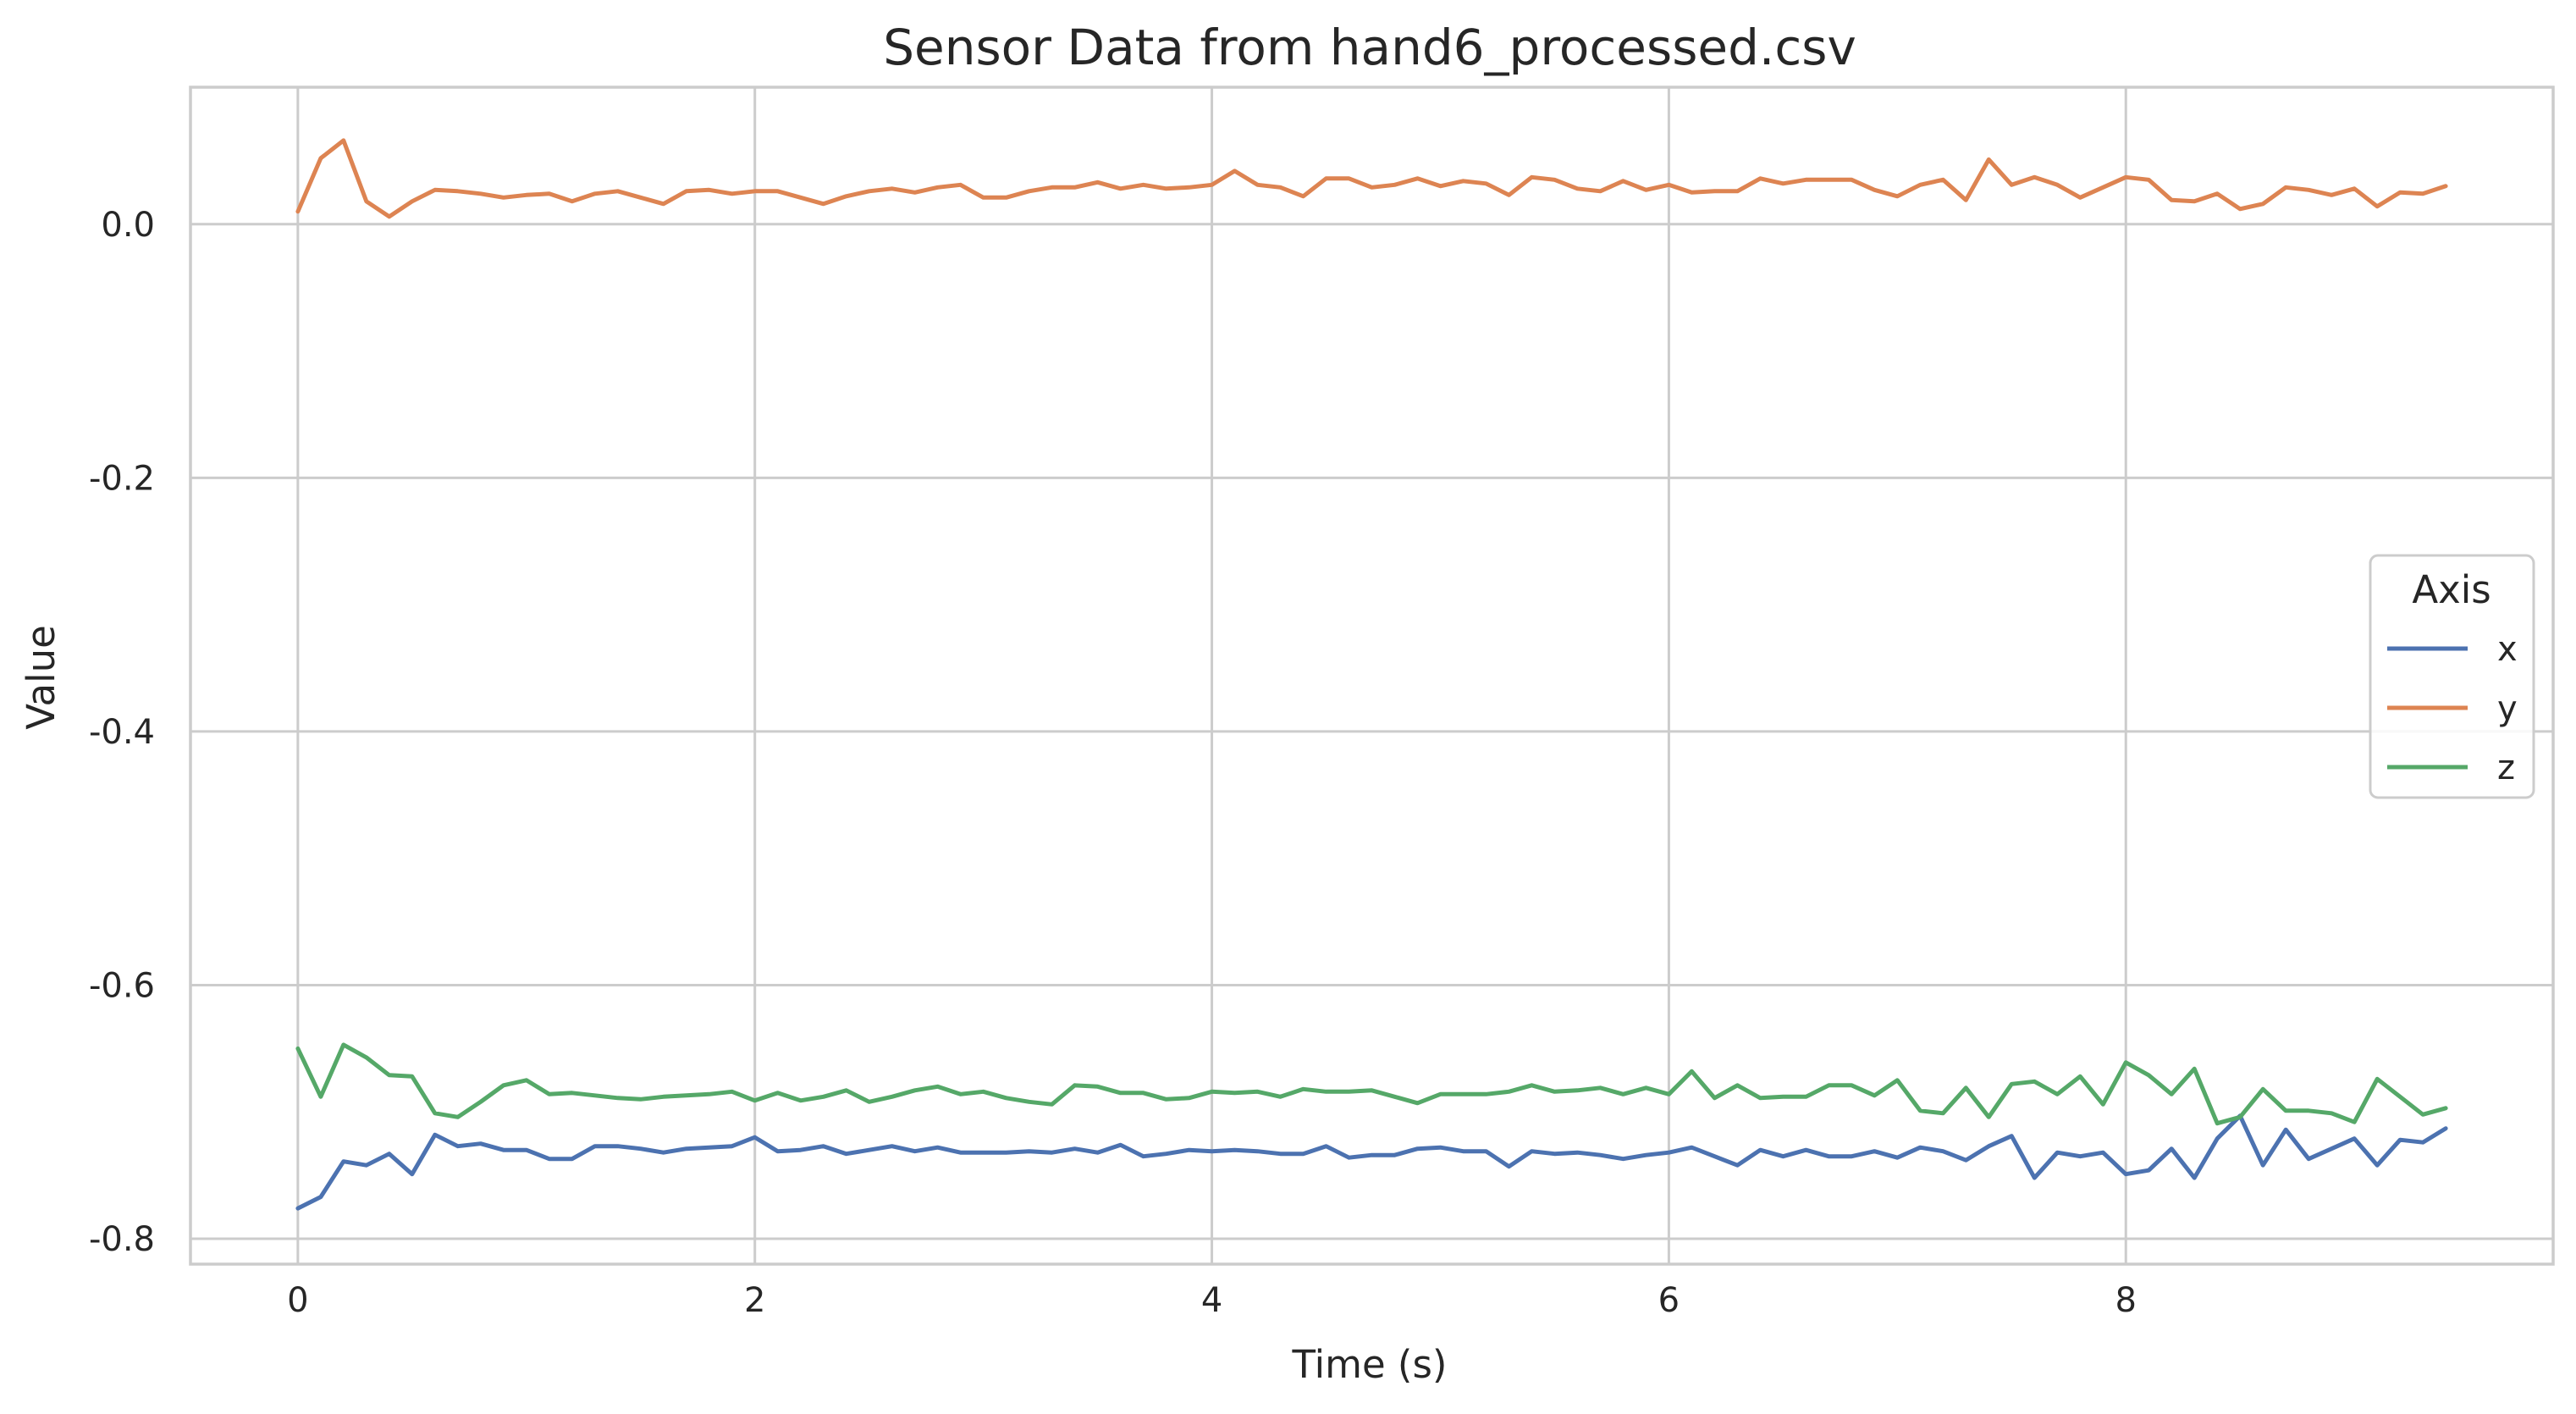 This screenshot has width=2576, height=1414. I want to click on x-tick-label: 8, so click(2126, 1300).